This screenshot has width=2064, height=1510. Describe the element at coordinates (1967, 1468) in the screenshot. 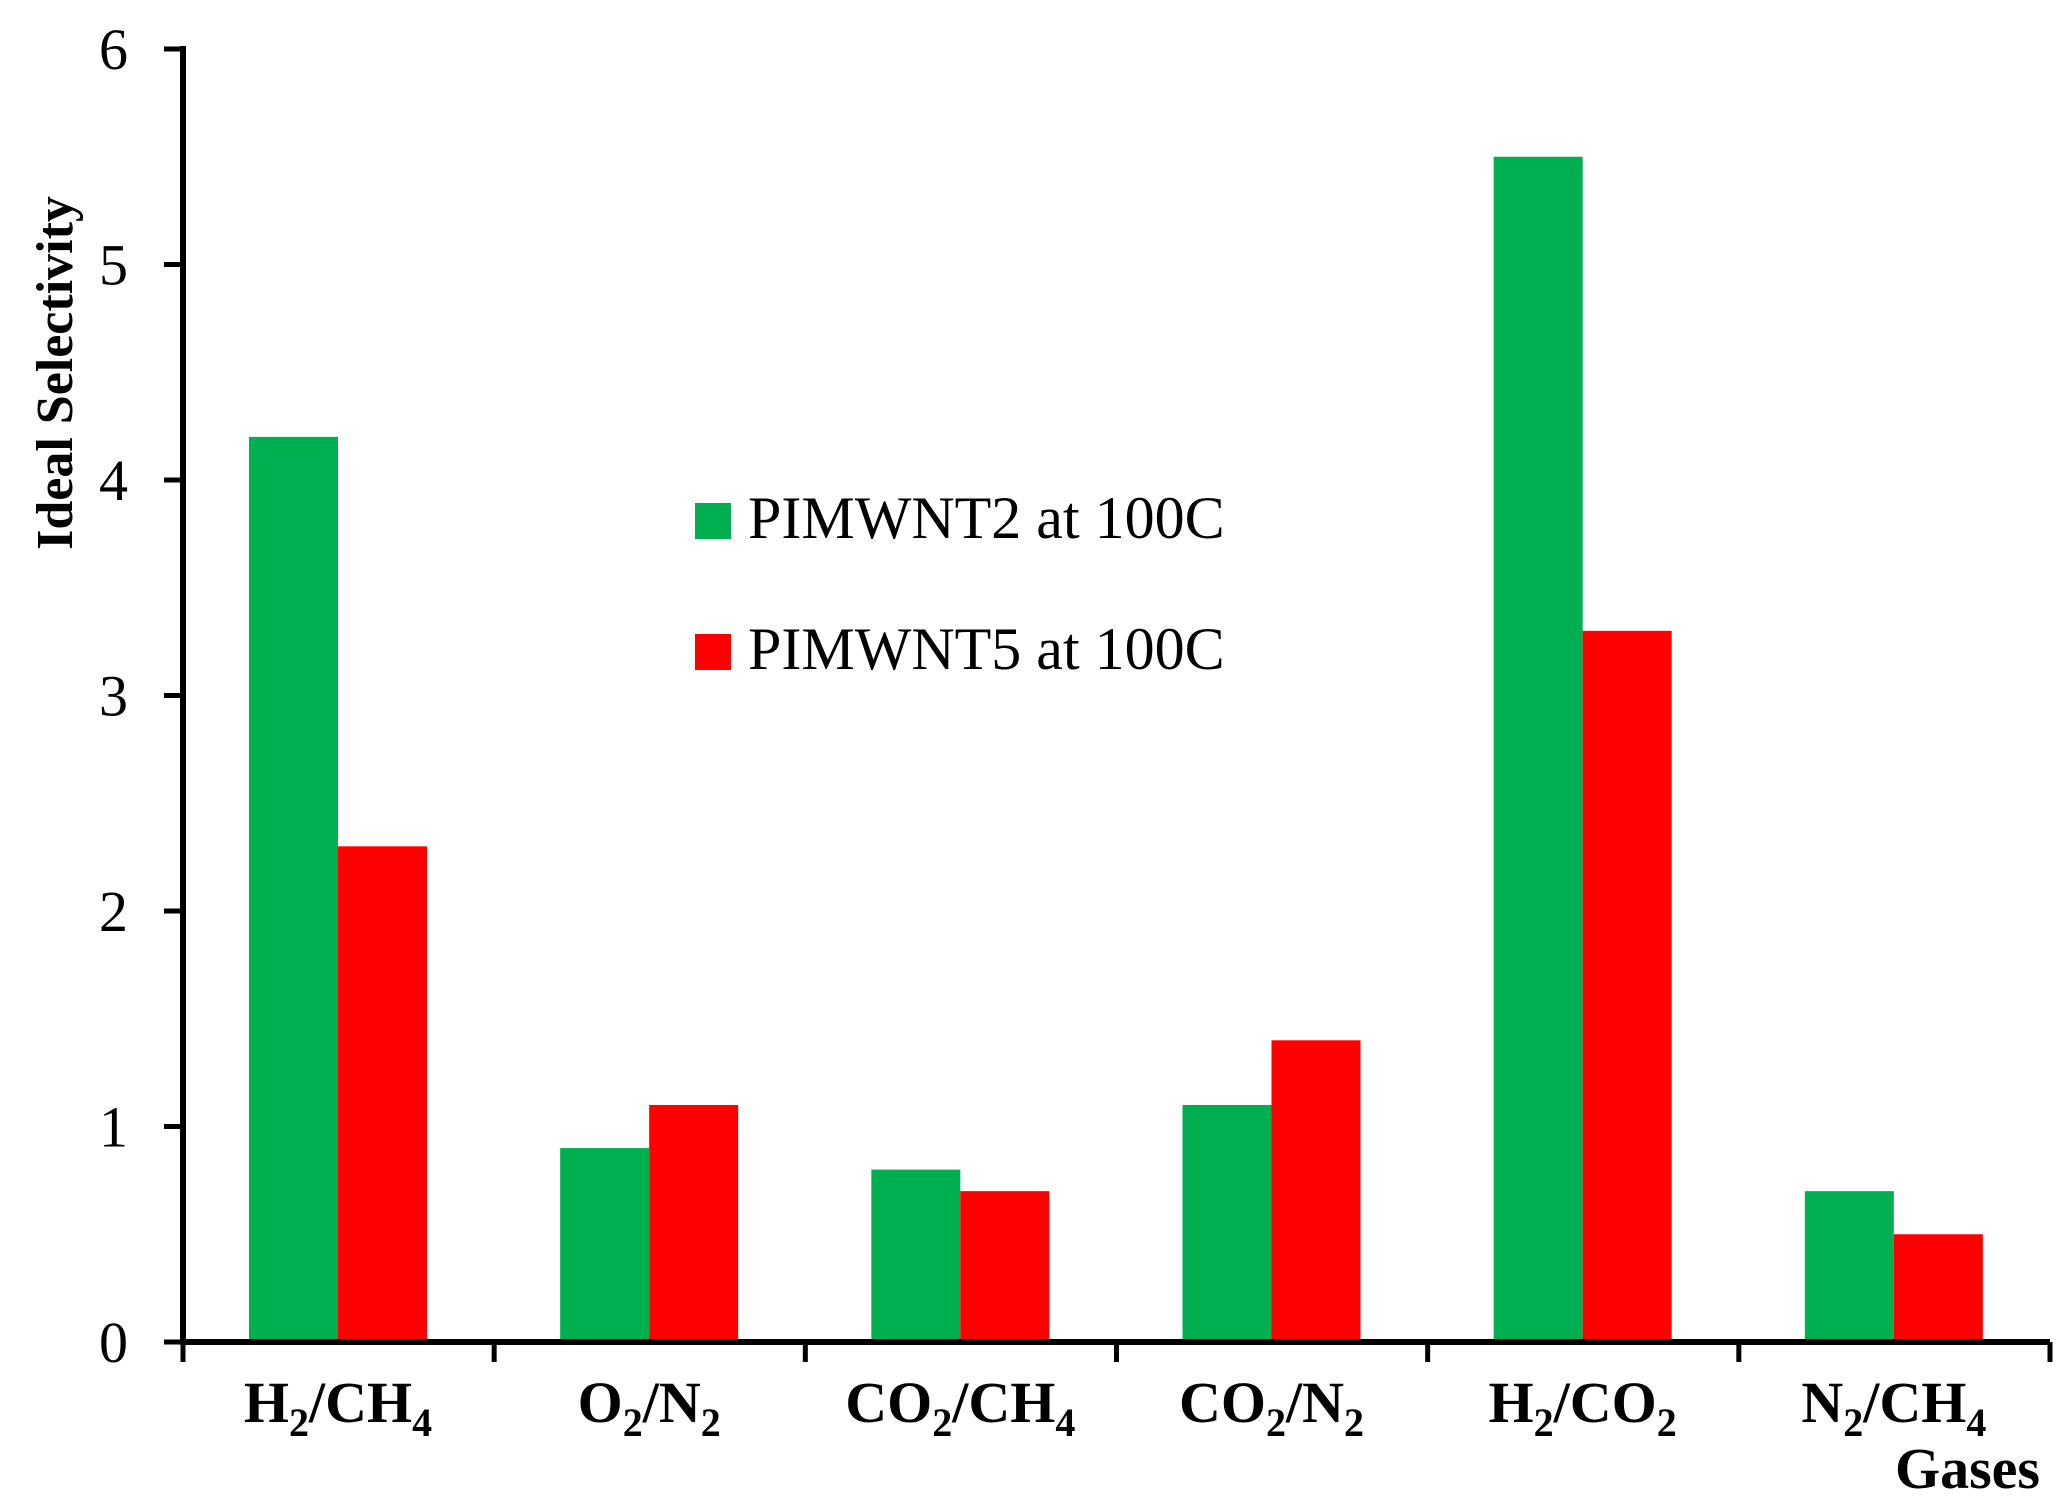

I see `x-axis-title: Gases` at that location.